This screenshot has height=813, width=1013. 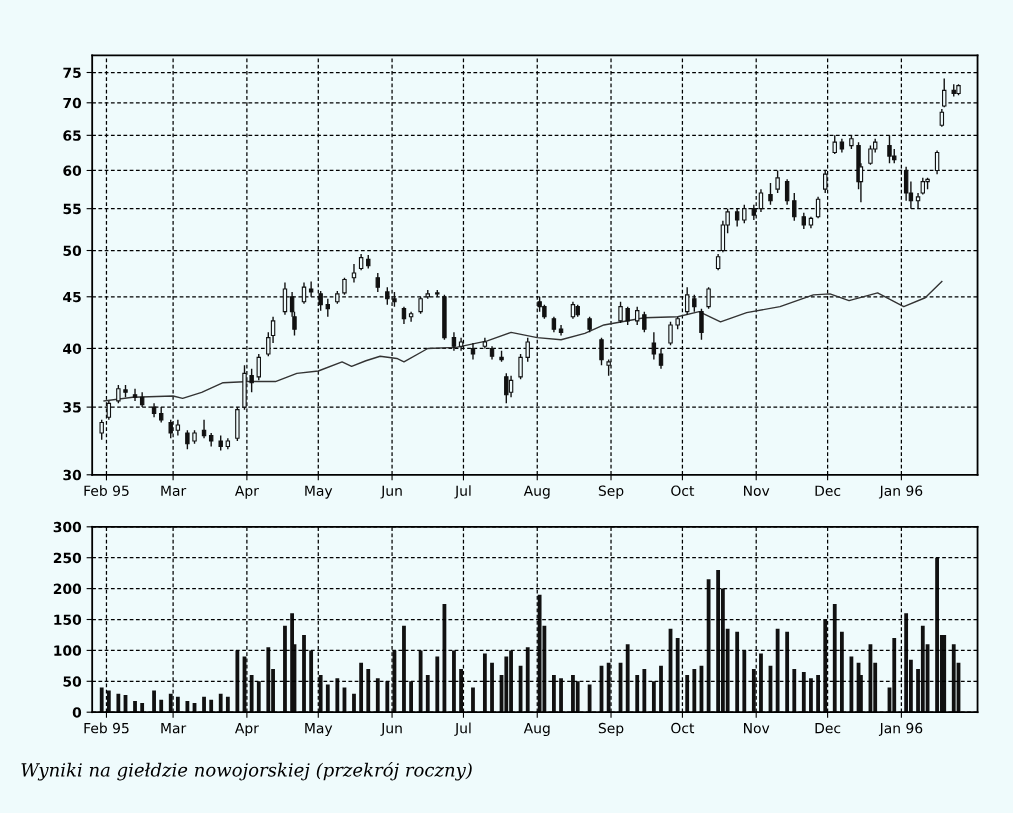 I want to click on y-tick-label: 75, so click(x=72, y=72).